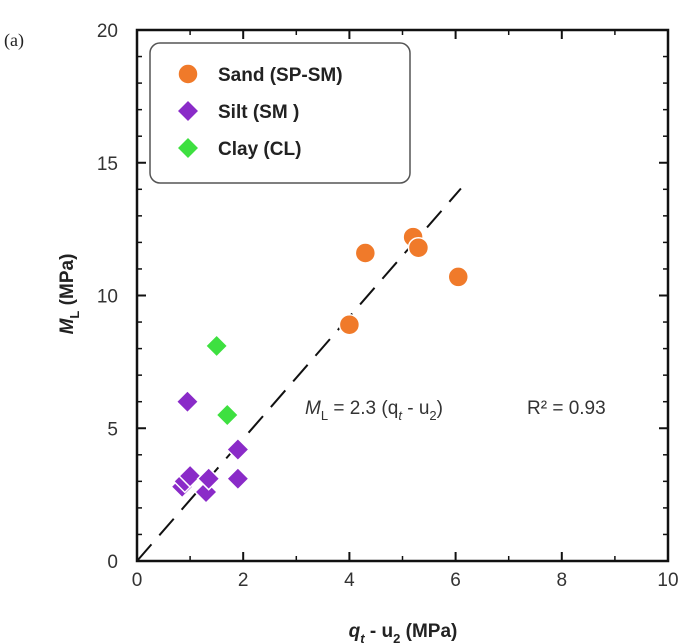 The height and width of the screenshot is (644, 687). Describe the element at coordinates (667, 580) in the screenshot. I see `x-tick-label: 10` at that location.